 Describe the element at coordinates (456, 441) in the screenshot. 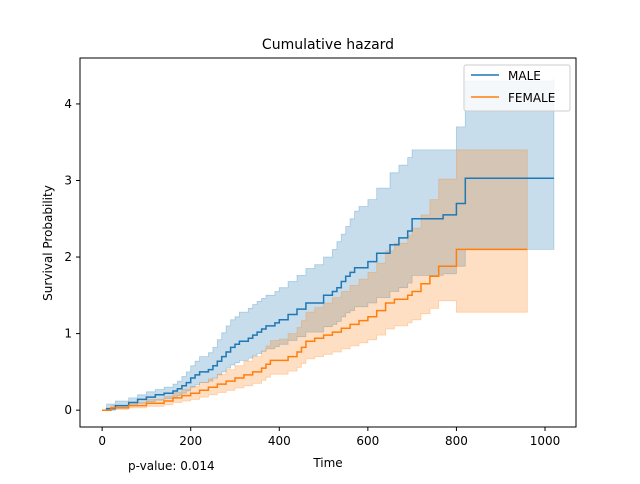

I see `x-tick-label: 800` at that location.